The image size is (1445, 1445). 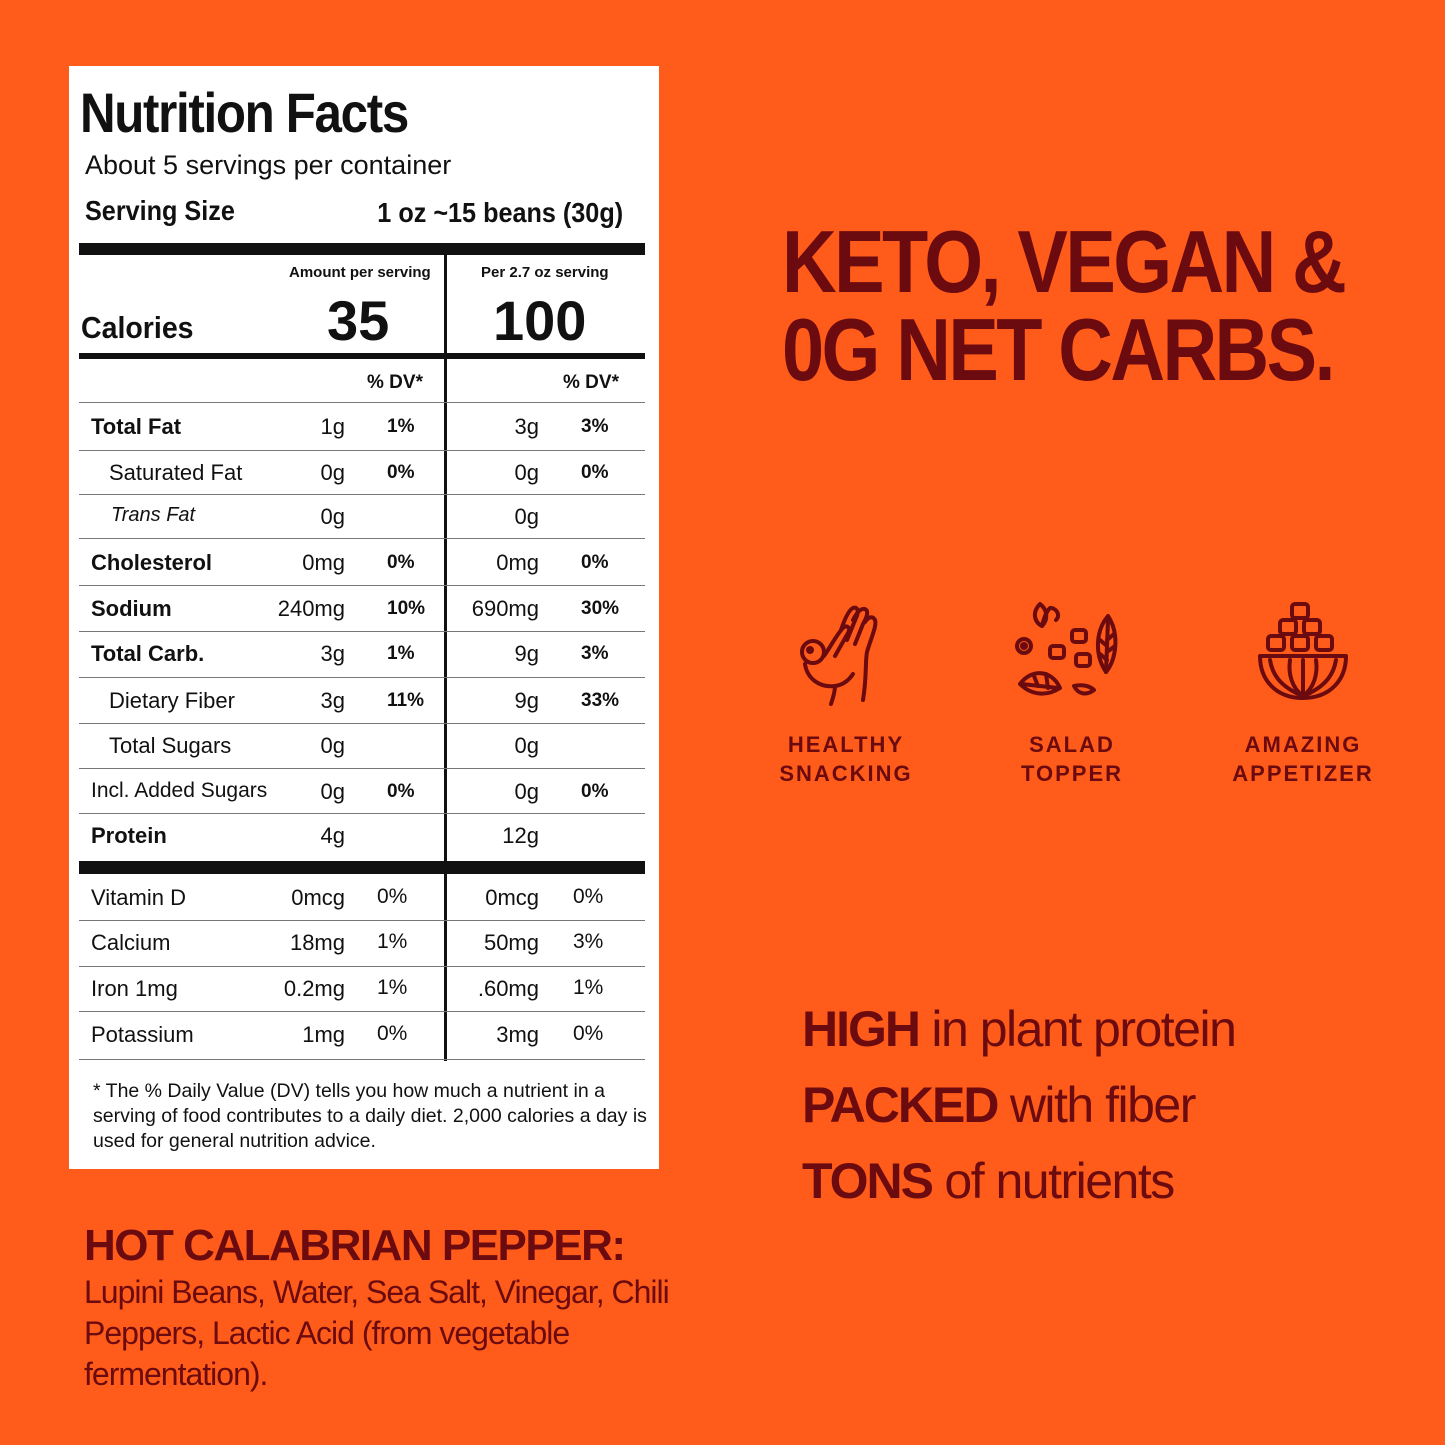 I want to click on table-row: Saturated Fat 0g 0% 0g 0%, so click(x=364, y=473).